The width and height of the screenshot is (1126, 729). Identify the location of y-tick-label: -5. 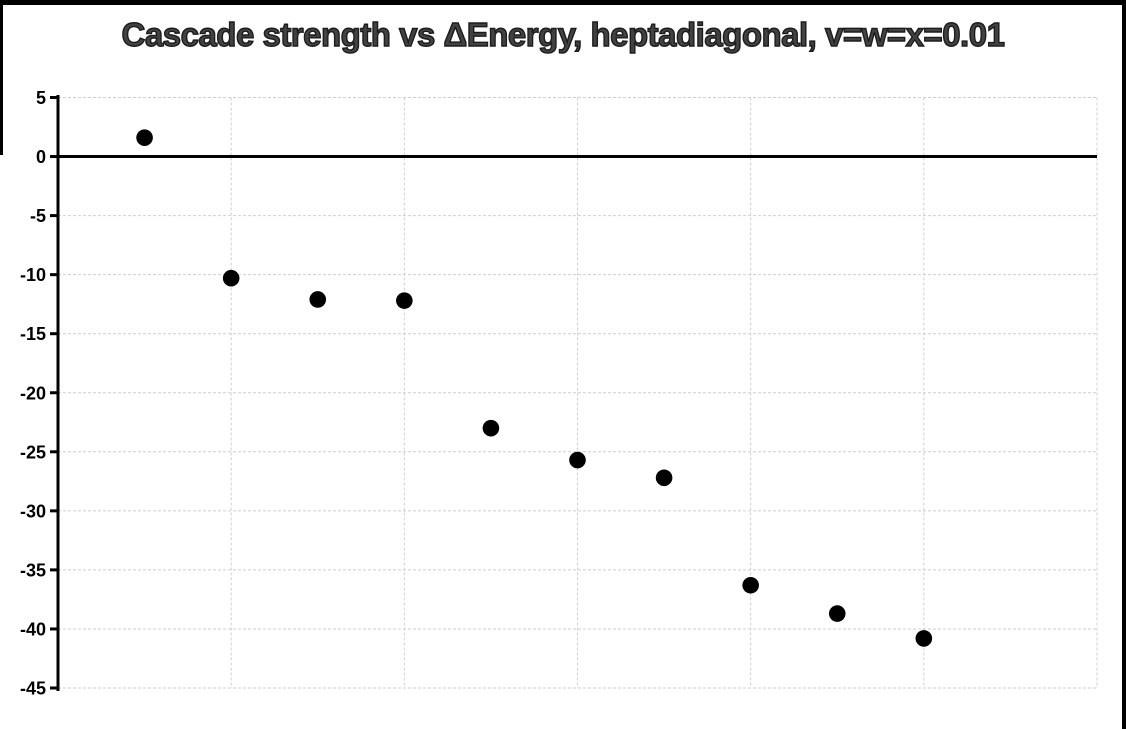
(38, 216).